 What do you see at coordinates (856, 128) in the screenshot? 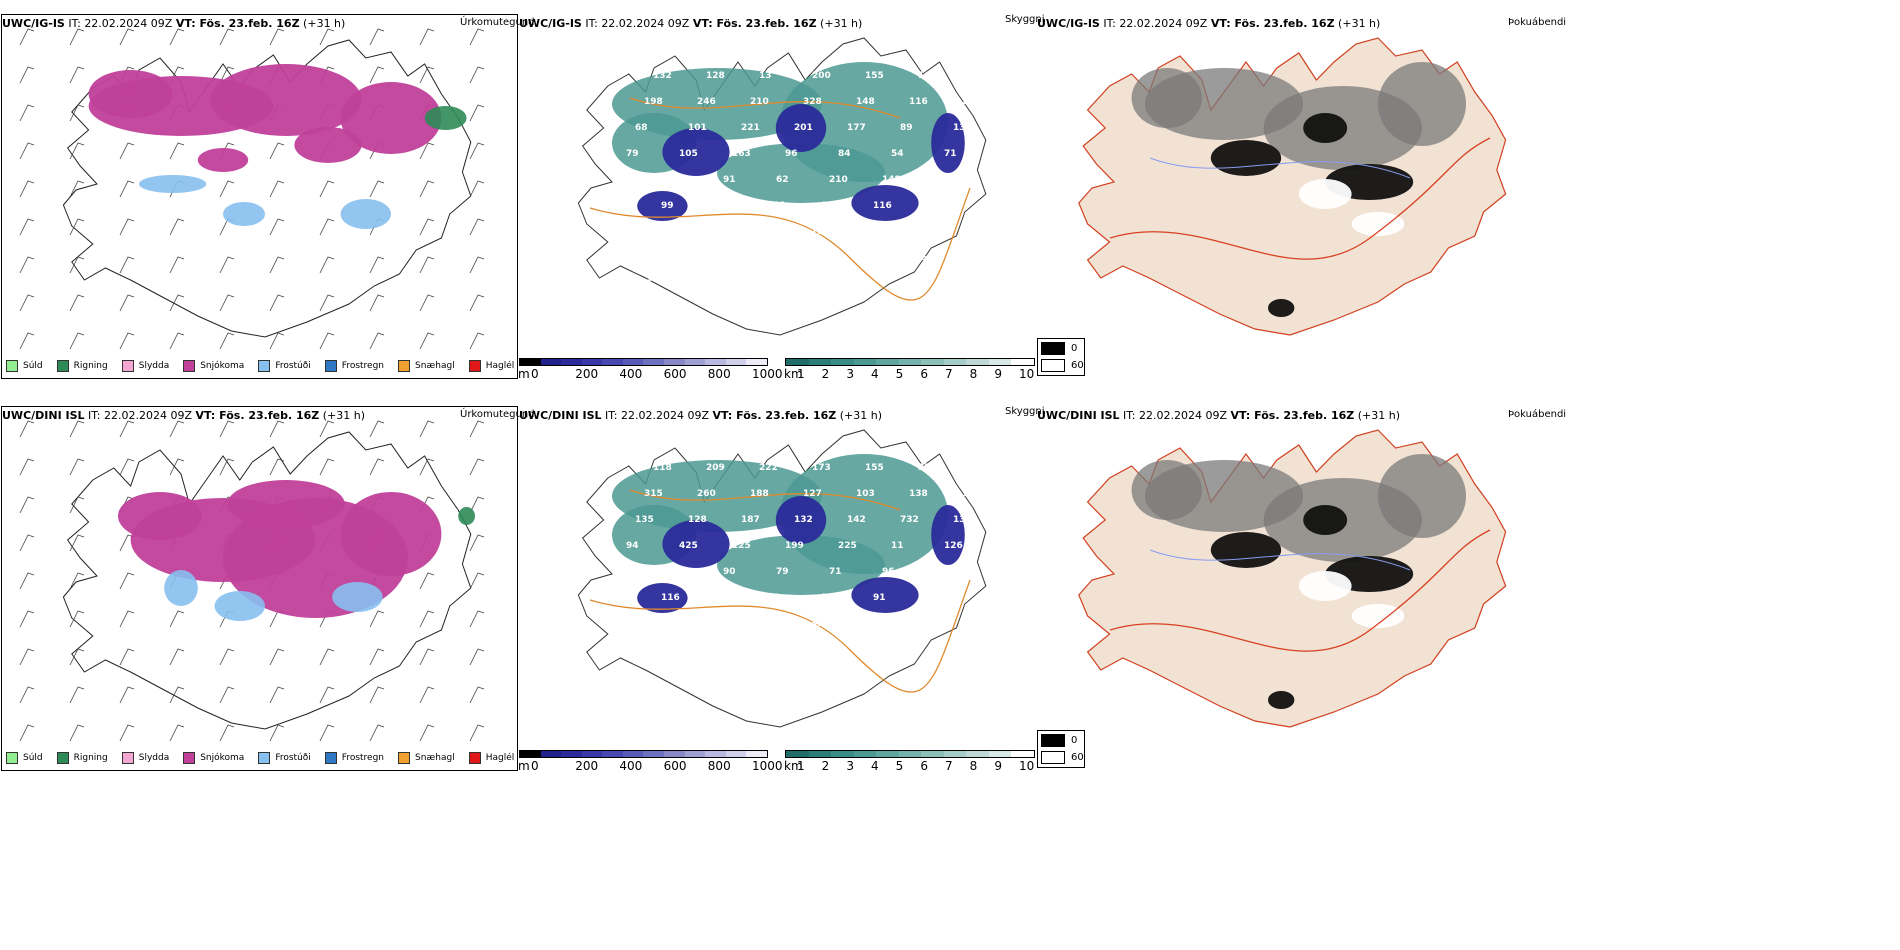
I see `snow-depth-label: 177` at bounding box center [856, 128].